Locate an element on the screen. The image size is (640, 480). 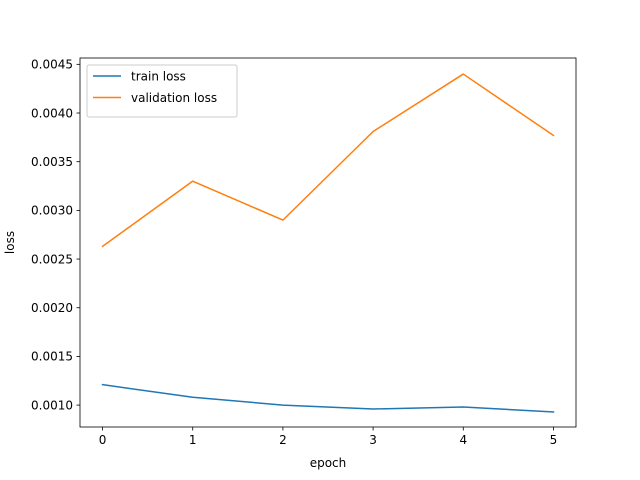
x-tick-label: 0 is located at coordinates (103, 440).